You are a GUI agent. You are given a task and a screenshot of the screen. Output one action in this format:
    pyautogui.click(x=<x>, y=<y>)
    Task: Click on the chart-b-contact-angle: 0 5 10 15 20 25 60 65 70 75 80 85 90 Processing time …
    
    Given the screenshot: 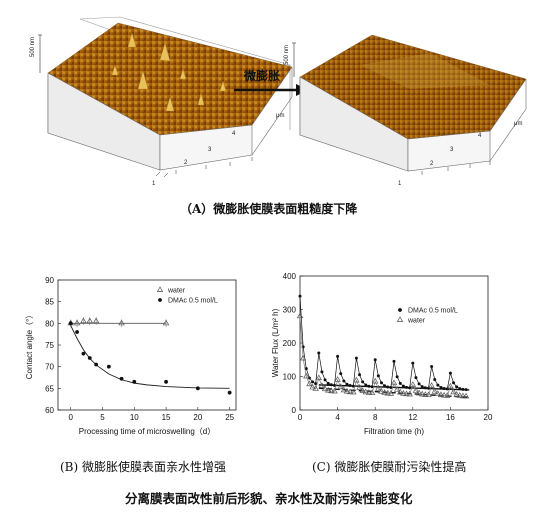 What is the action you would take?
    pyautogui.click(x=131, y=356)
    